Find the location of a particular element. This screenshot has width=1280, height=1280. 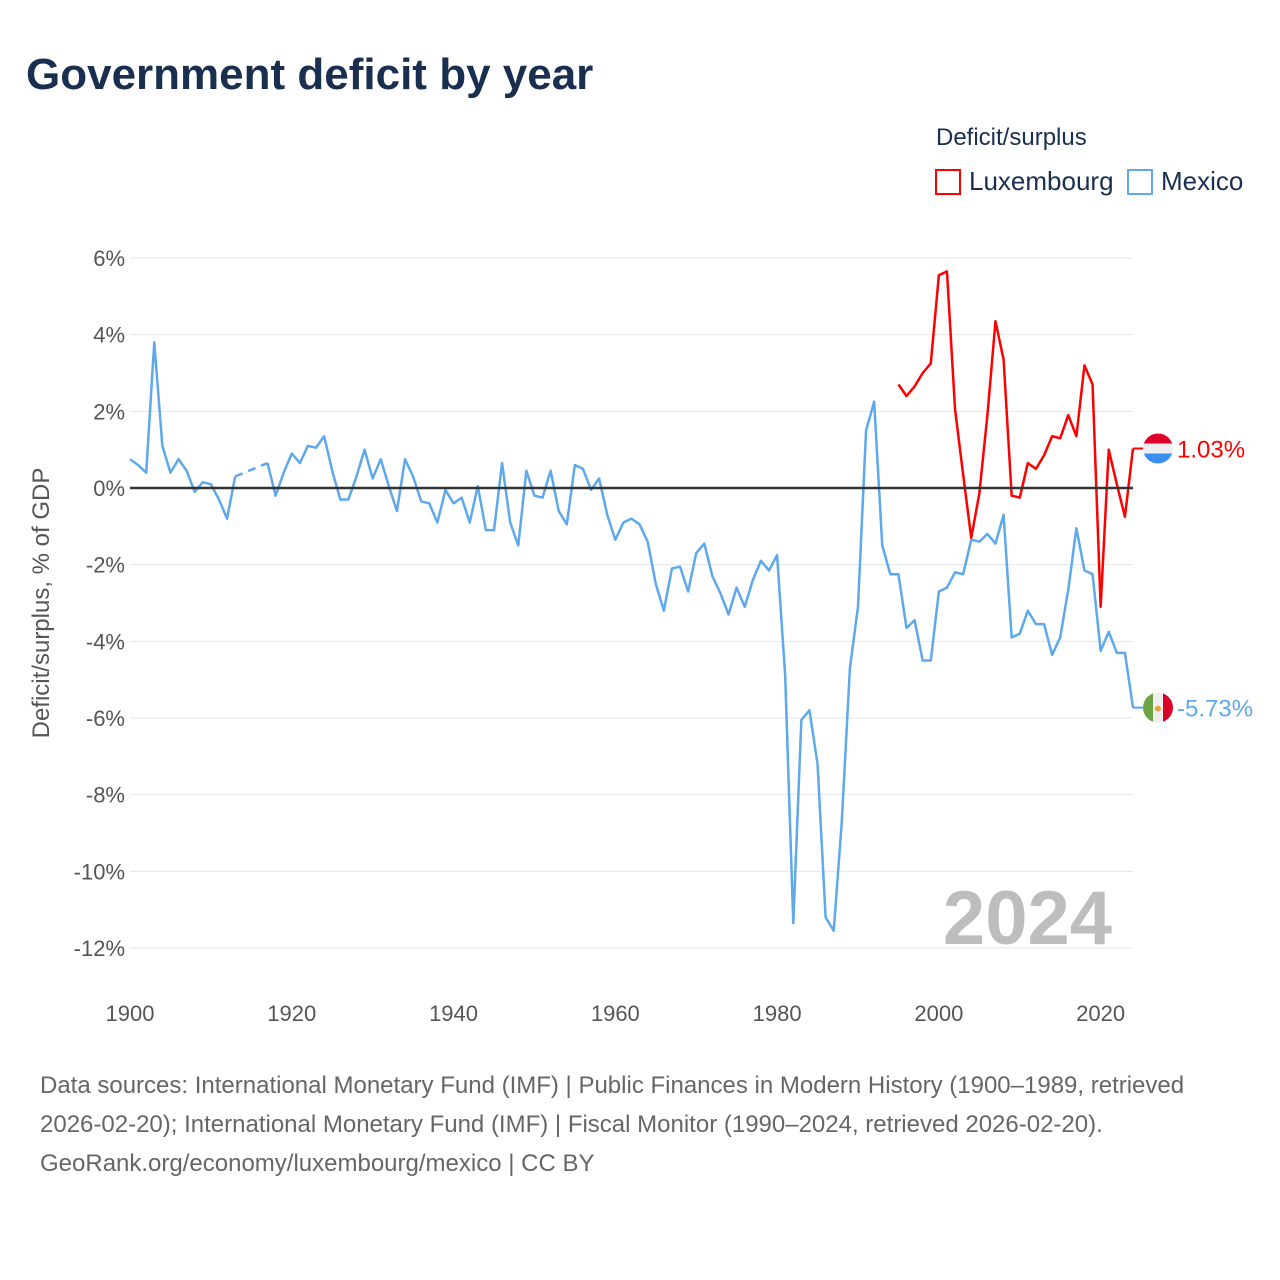

y-tick-label: -4% is located at coordinates (105, 641).